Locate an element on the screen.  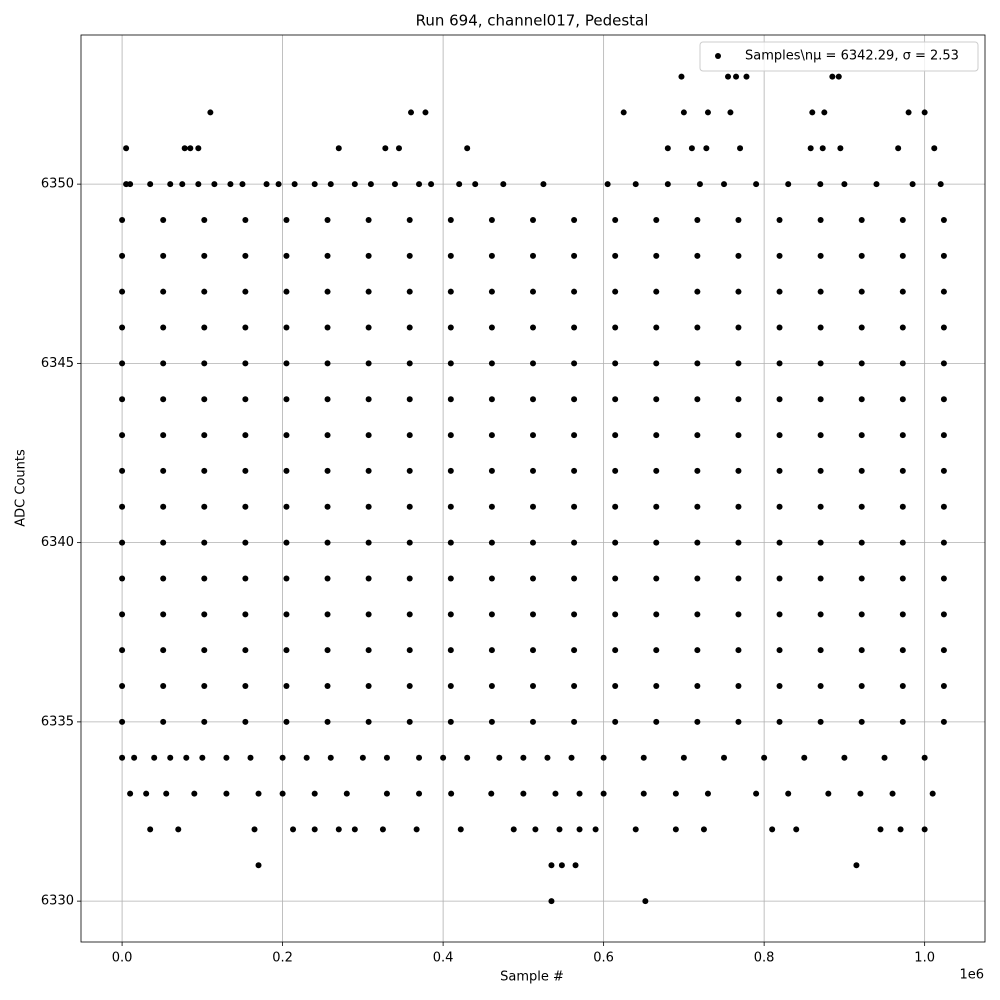
x-tick-label: 0.6 is located at coordinates (603, 958).